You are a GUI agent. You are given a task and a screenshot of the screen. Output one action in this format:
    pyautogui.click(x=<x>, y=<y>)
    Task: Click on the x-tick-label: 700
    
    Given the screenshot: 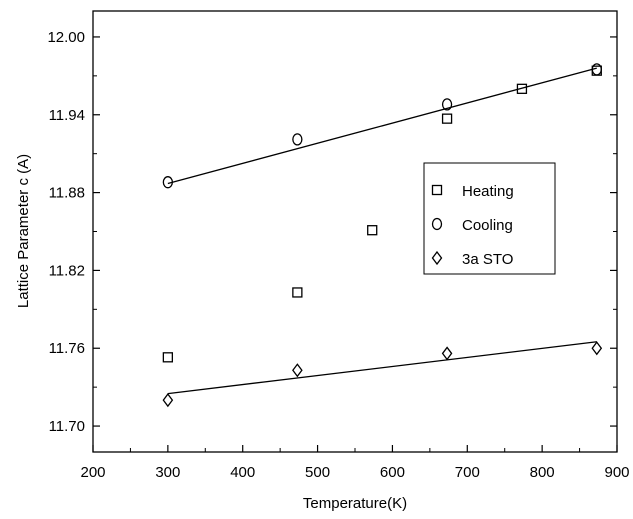 What is the action you would take?
    pyautogui.click(x=467, y=472)
    